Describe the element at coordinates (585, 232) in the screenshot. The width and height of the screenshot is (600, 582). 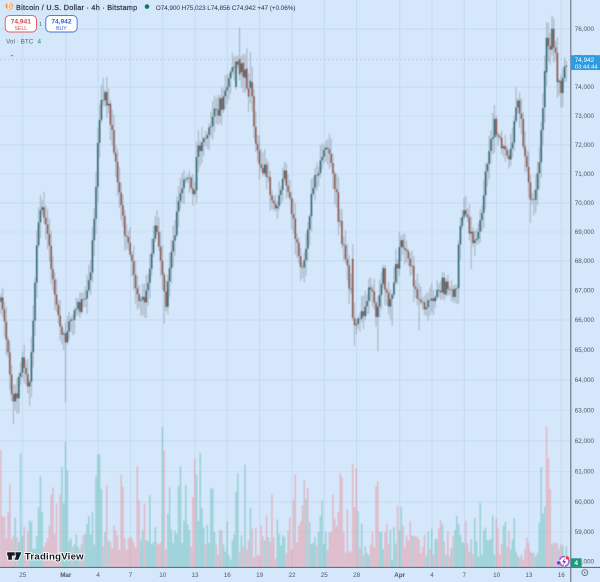
I see `svg-text: 69,000` at that location.